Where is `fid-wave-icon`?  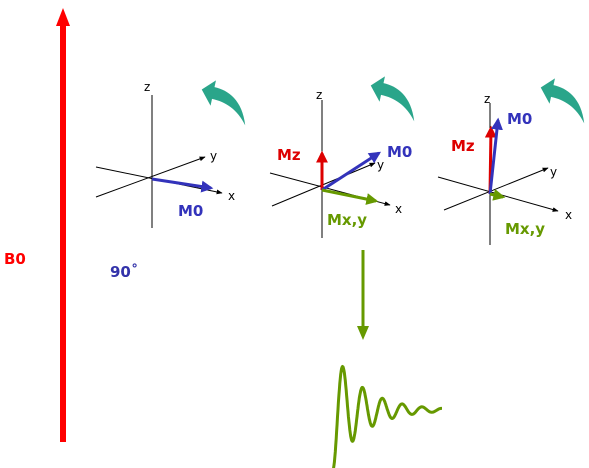 fid-wave-icon is located at coordinates (387, 416).